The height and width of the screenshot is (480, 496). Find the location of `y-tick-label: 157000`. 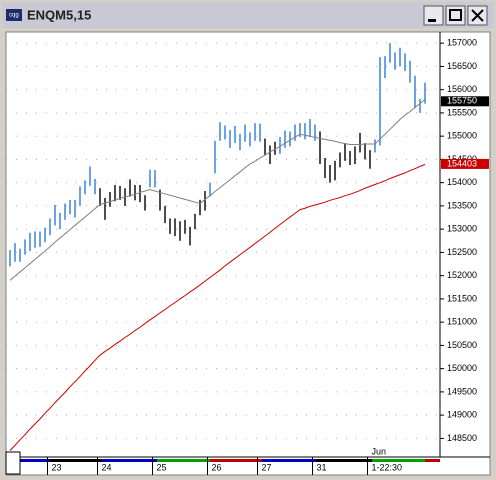

y-tick-label: 157000 is located at coordinates (462, 43).